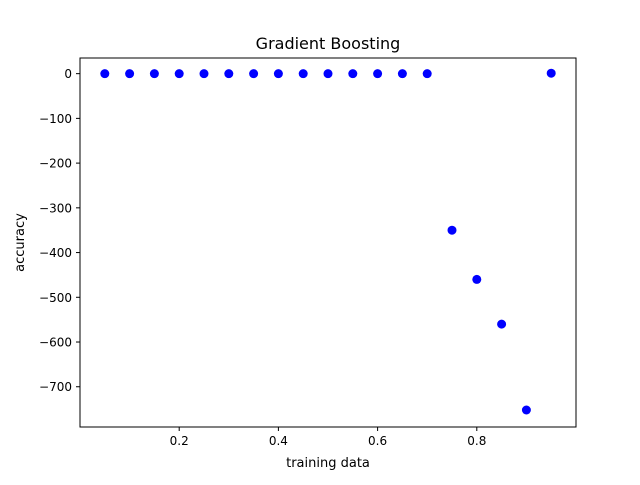 The image size is (640, 485). What do you see at coordinates (328, 43) in the screenshot?
I see `chart-title: Gradient Boosting` at bounding box center [328, 43].